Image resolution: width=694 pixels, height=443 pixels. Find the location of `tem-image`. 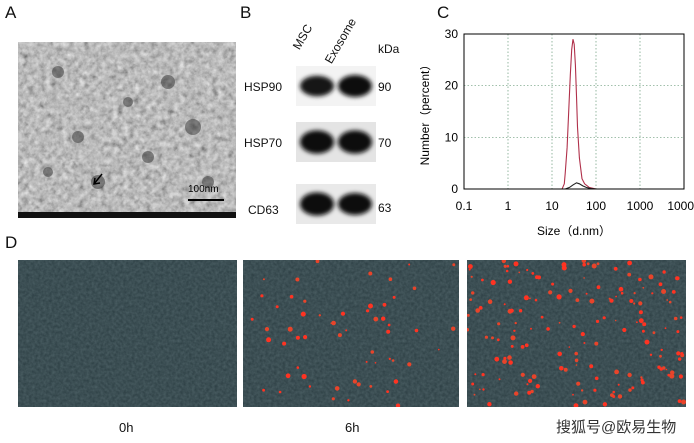

tem-image is located at coordinates (127, 130).